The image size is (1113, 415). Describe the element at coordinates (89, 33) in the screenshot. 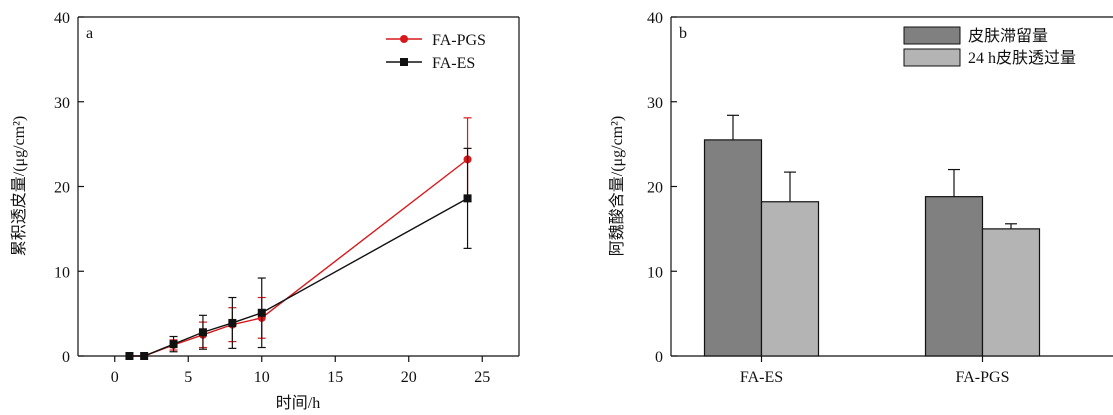

I see `panel-a-label: a` at that location.